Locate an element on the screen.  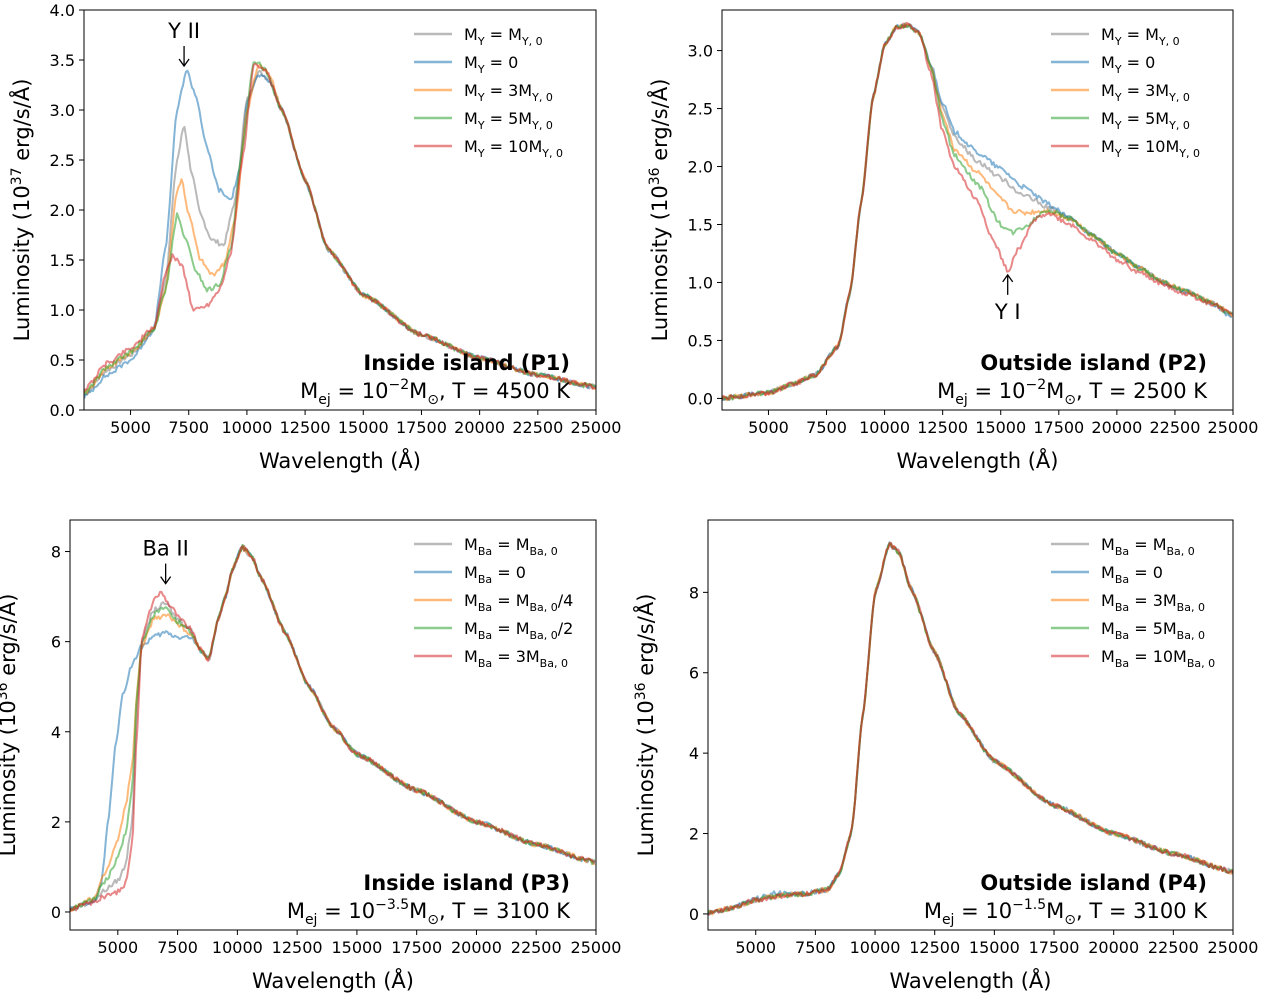
legend-entry: MBa = MBa, 0 is located at coordinates (1148, 546).